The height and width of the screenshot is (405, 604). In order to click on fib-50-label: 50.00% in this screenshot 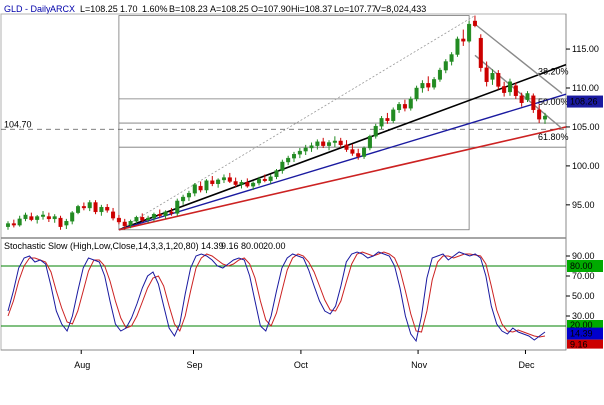, I will do `click(553, 102)`.